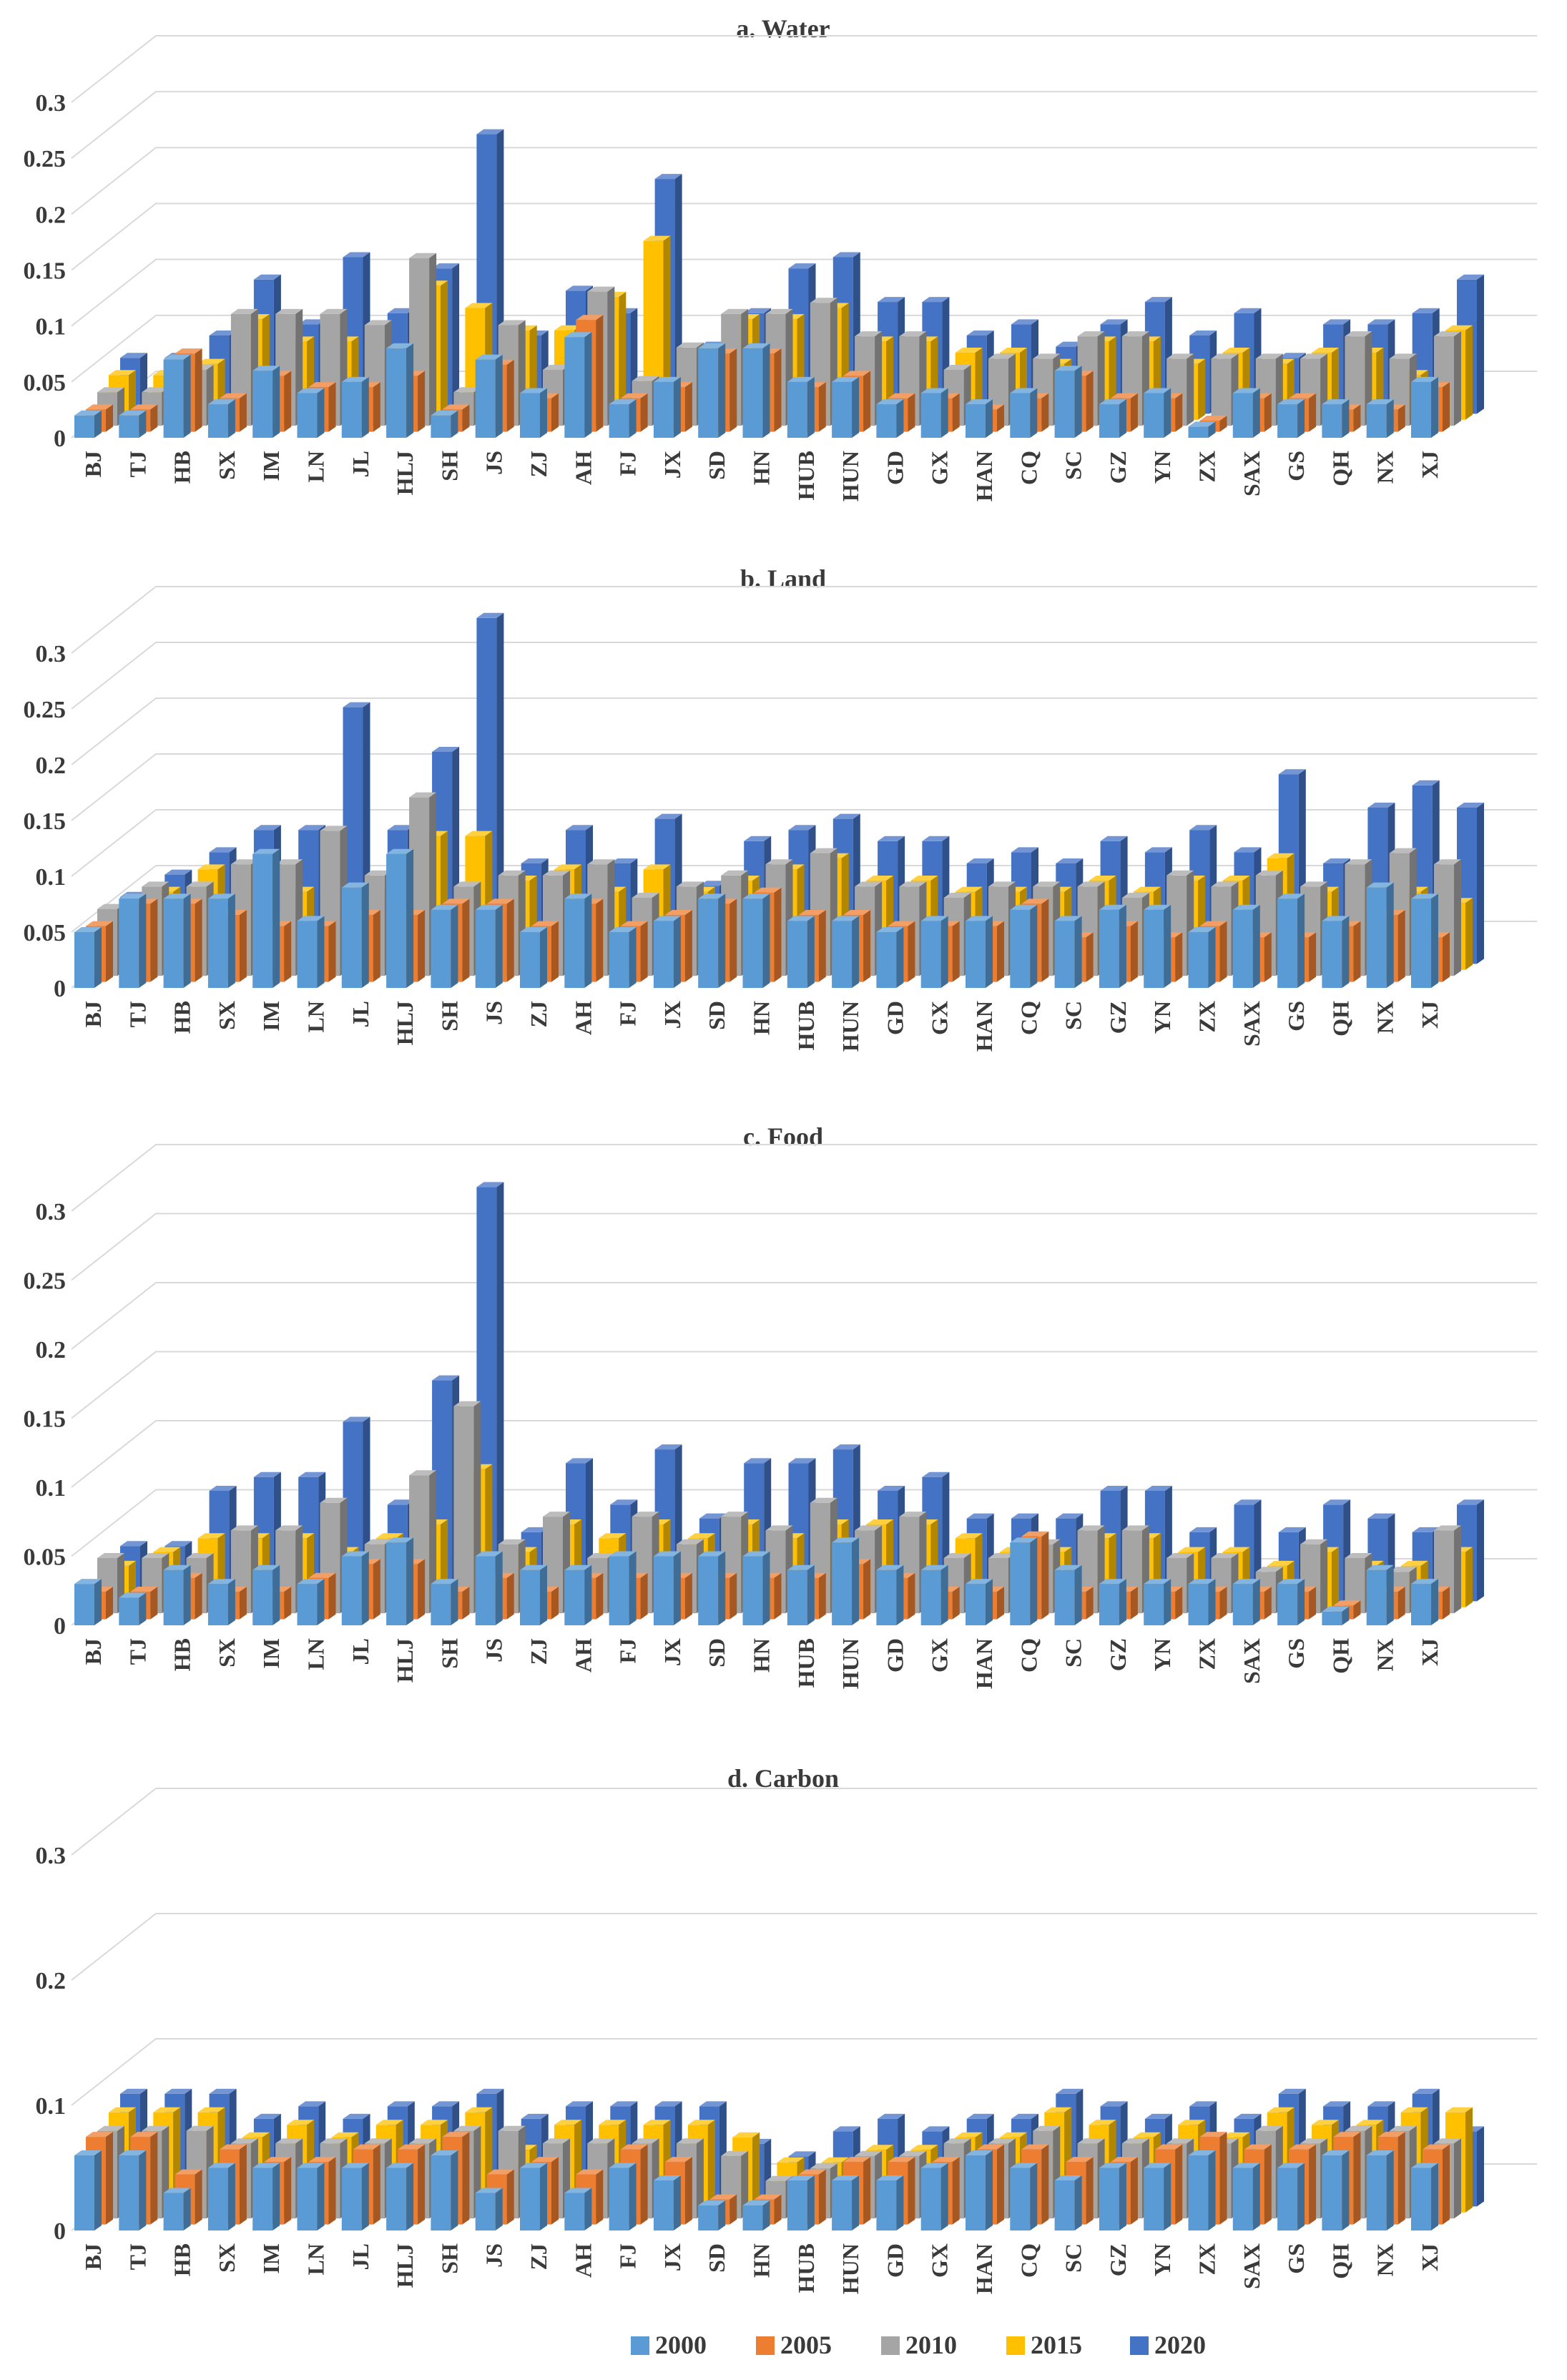 The width and height of the screenshot is (1567, 2380). I want to click on bar-2000-HN, so click(756, 390).